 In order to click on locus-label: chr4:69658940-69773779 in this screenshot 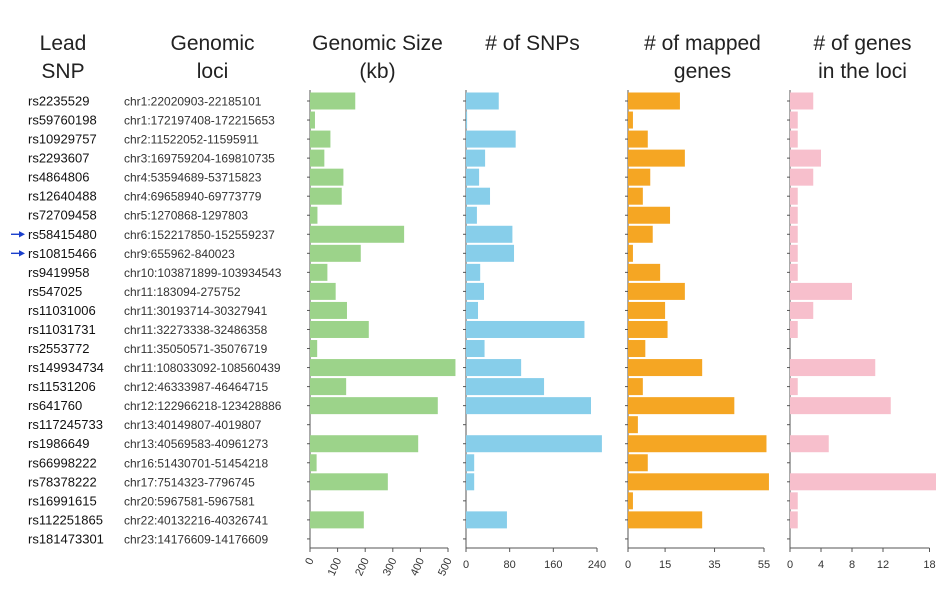, I will do `click(193, 197)`.